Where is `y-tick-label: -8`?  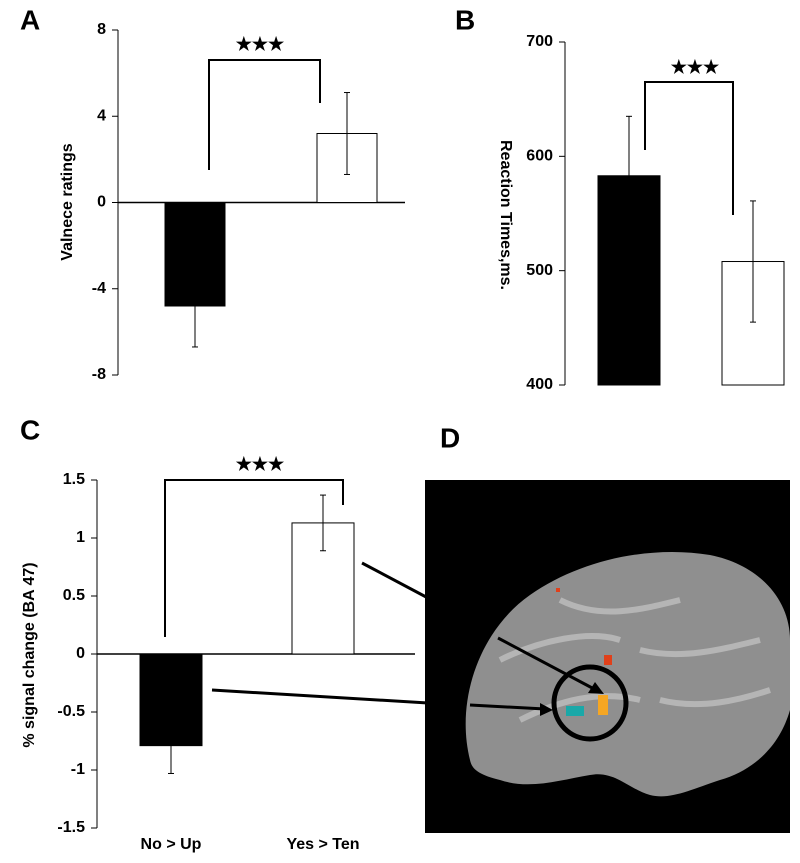
y-tick-label: -8 is located at coordinates (99, 374).